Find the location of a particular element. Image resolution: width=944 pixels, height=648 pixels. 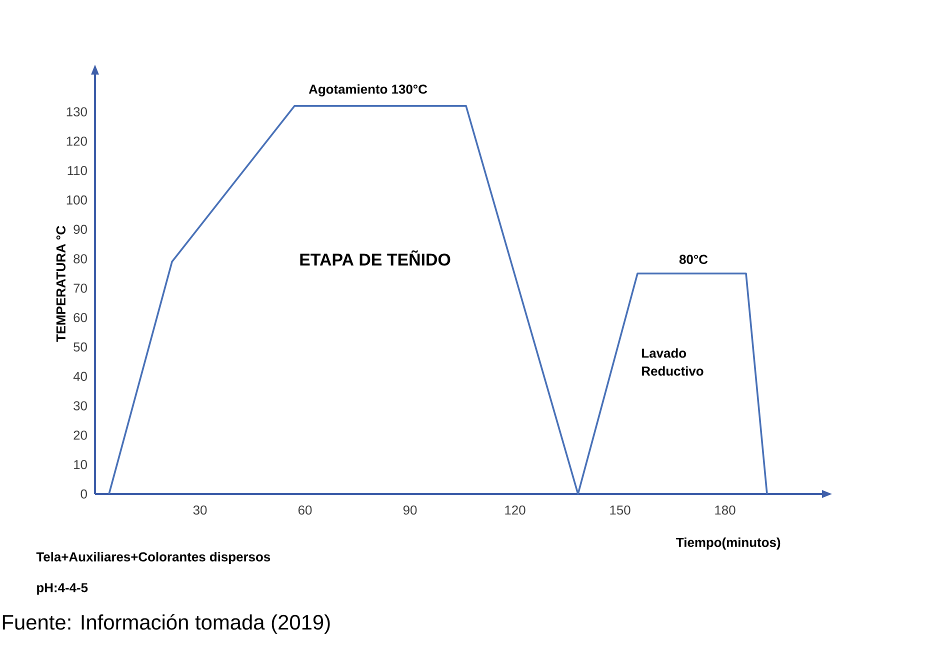

x-tick-label: 90 is located at coordinates (410, 510).